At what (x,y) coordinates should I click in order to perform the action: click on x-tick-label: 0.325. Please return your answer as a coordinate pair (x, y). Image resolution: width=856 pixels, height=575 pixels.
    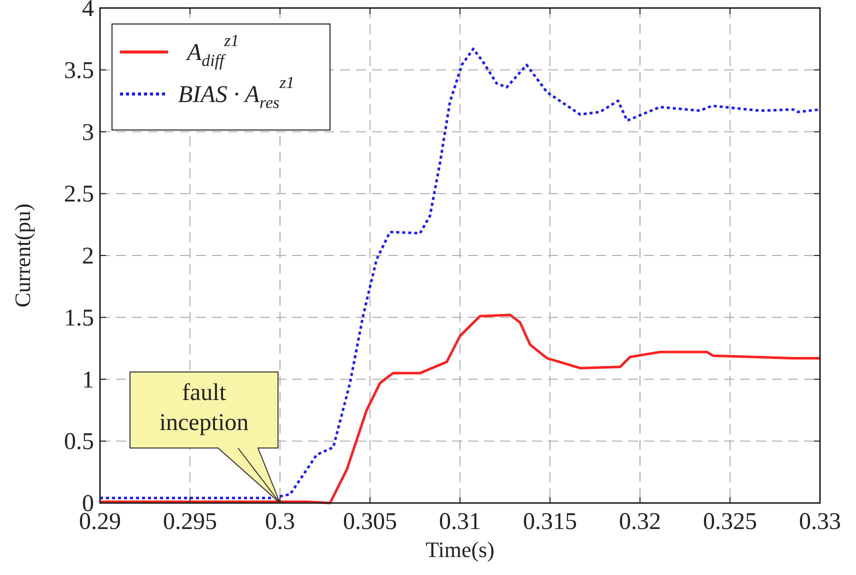
    Looking at the image, I should click on (730, 522).